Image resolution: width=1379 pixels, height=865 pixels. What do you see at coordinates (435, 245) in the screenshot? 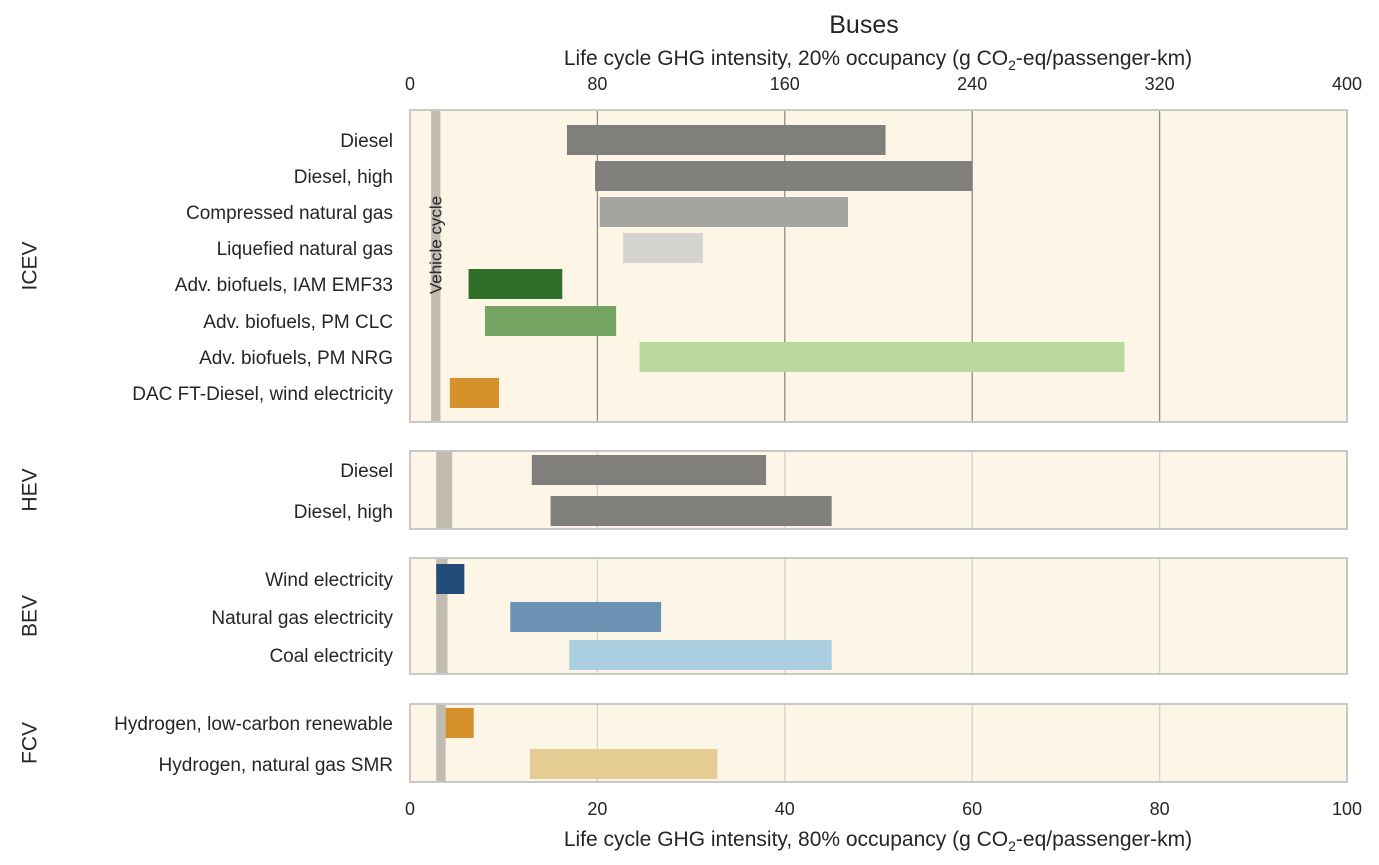
I see `vehicle-cycle-label: Vehicle cycle` at bounding box center [435, 245].